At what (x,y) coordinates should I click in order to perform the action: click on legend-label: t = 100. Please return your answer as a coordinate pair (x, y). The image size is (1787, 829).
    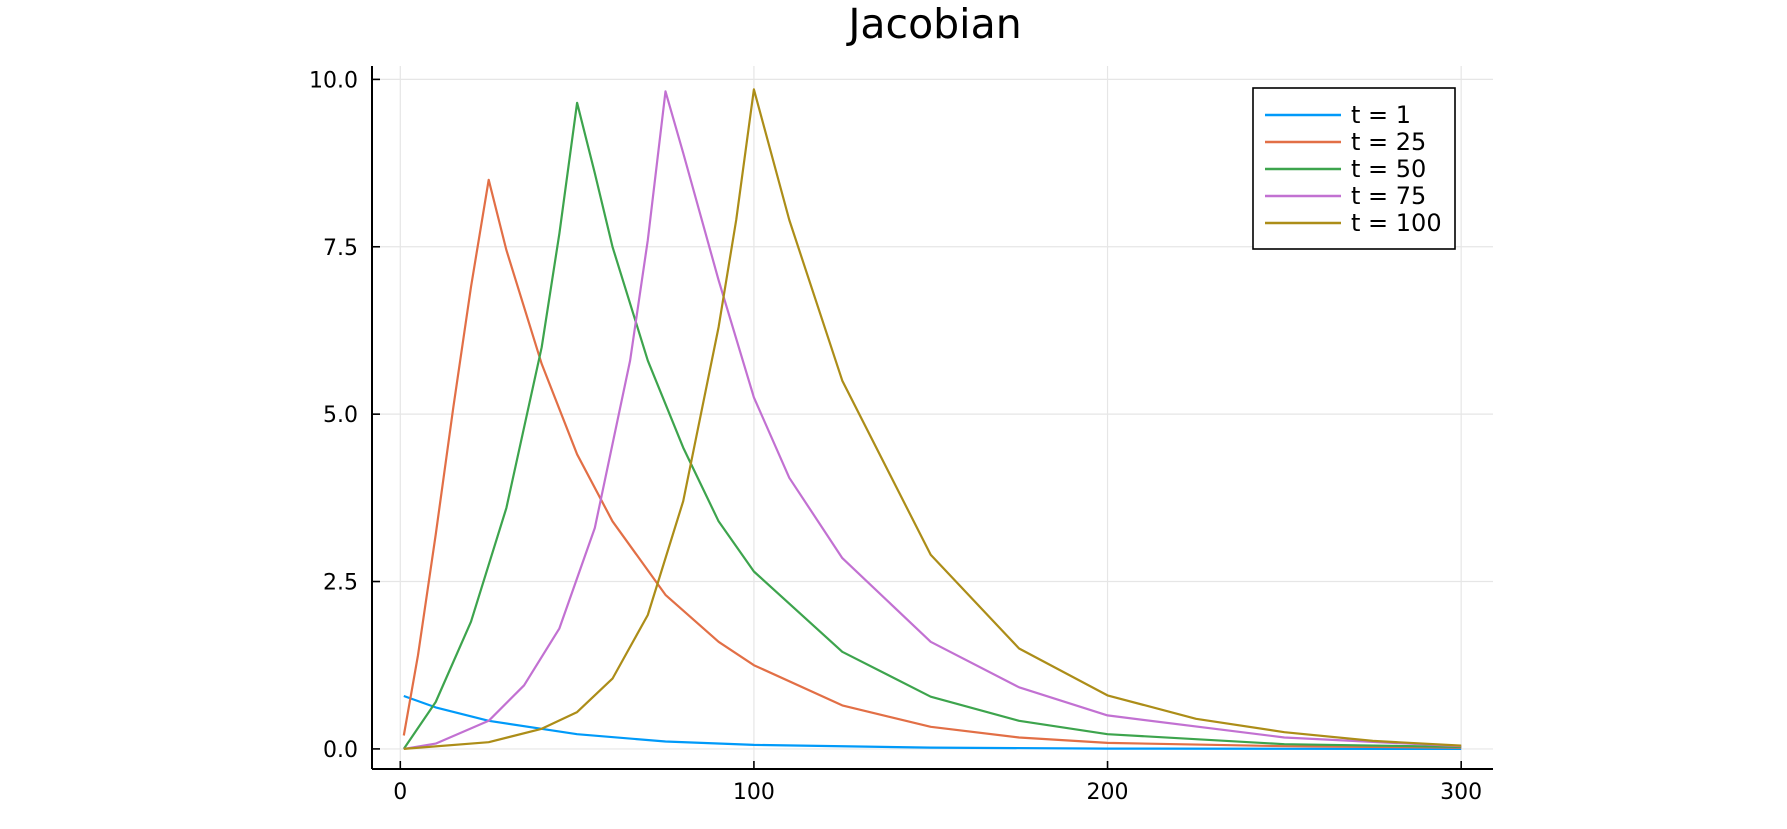
    Looking at the image, I should click on (1396, 223).